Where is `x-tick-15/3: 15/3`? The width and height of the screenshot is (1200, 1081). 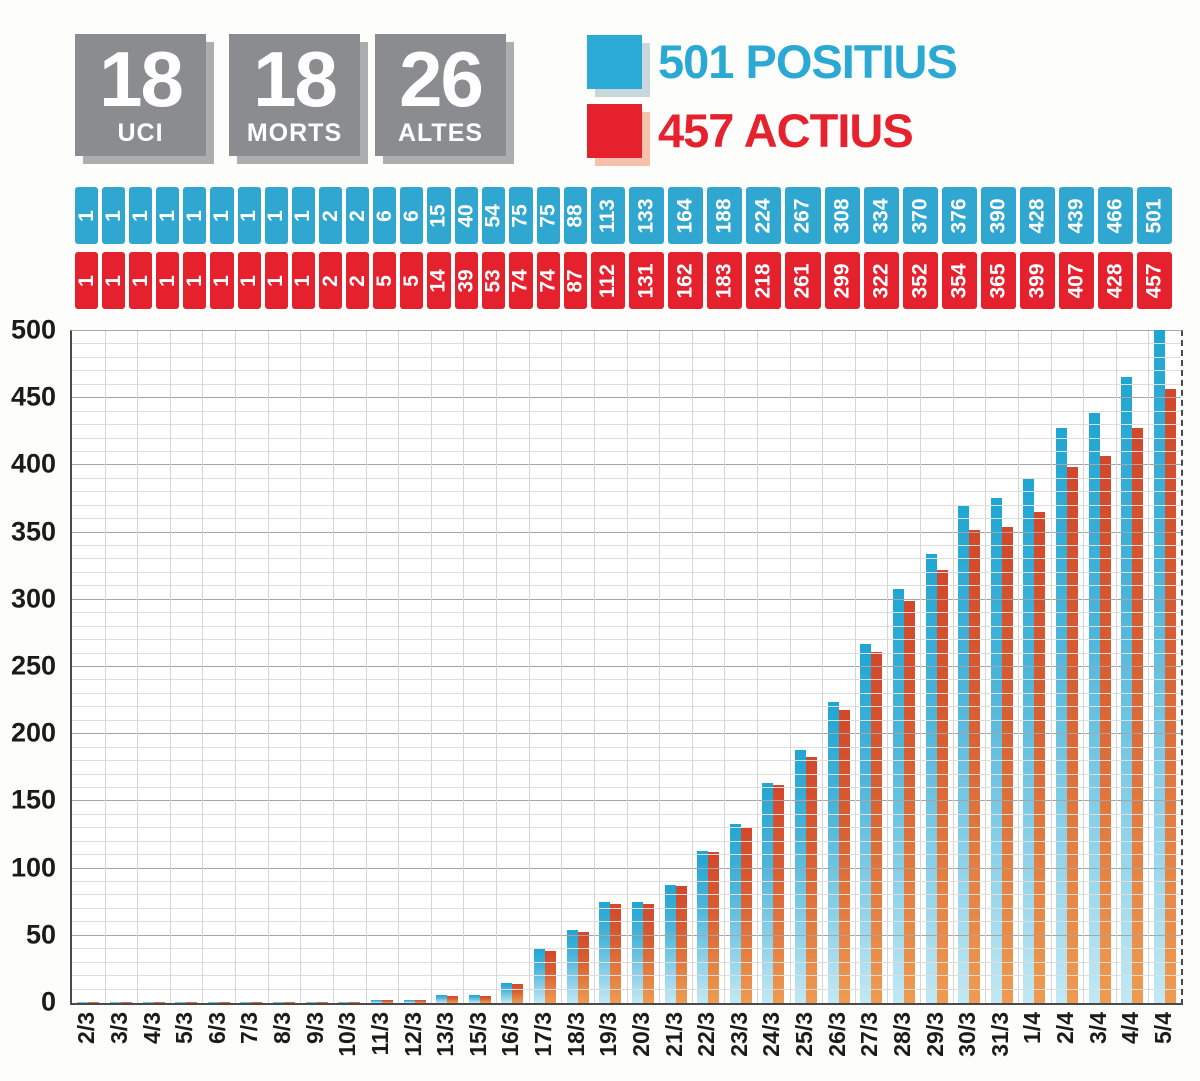
x-tick-15/3: 15/3 is located at coordinates (478, 1041).